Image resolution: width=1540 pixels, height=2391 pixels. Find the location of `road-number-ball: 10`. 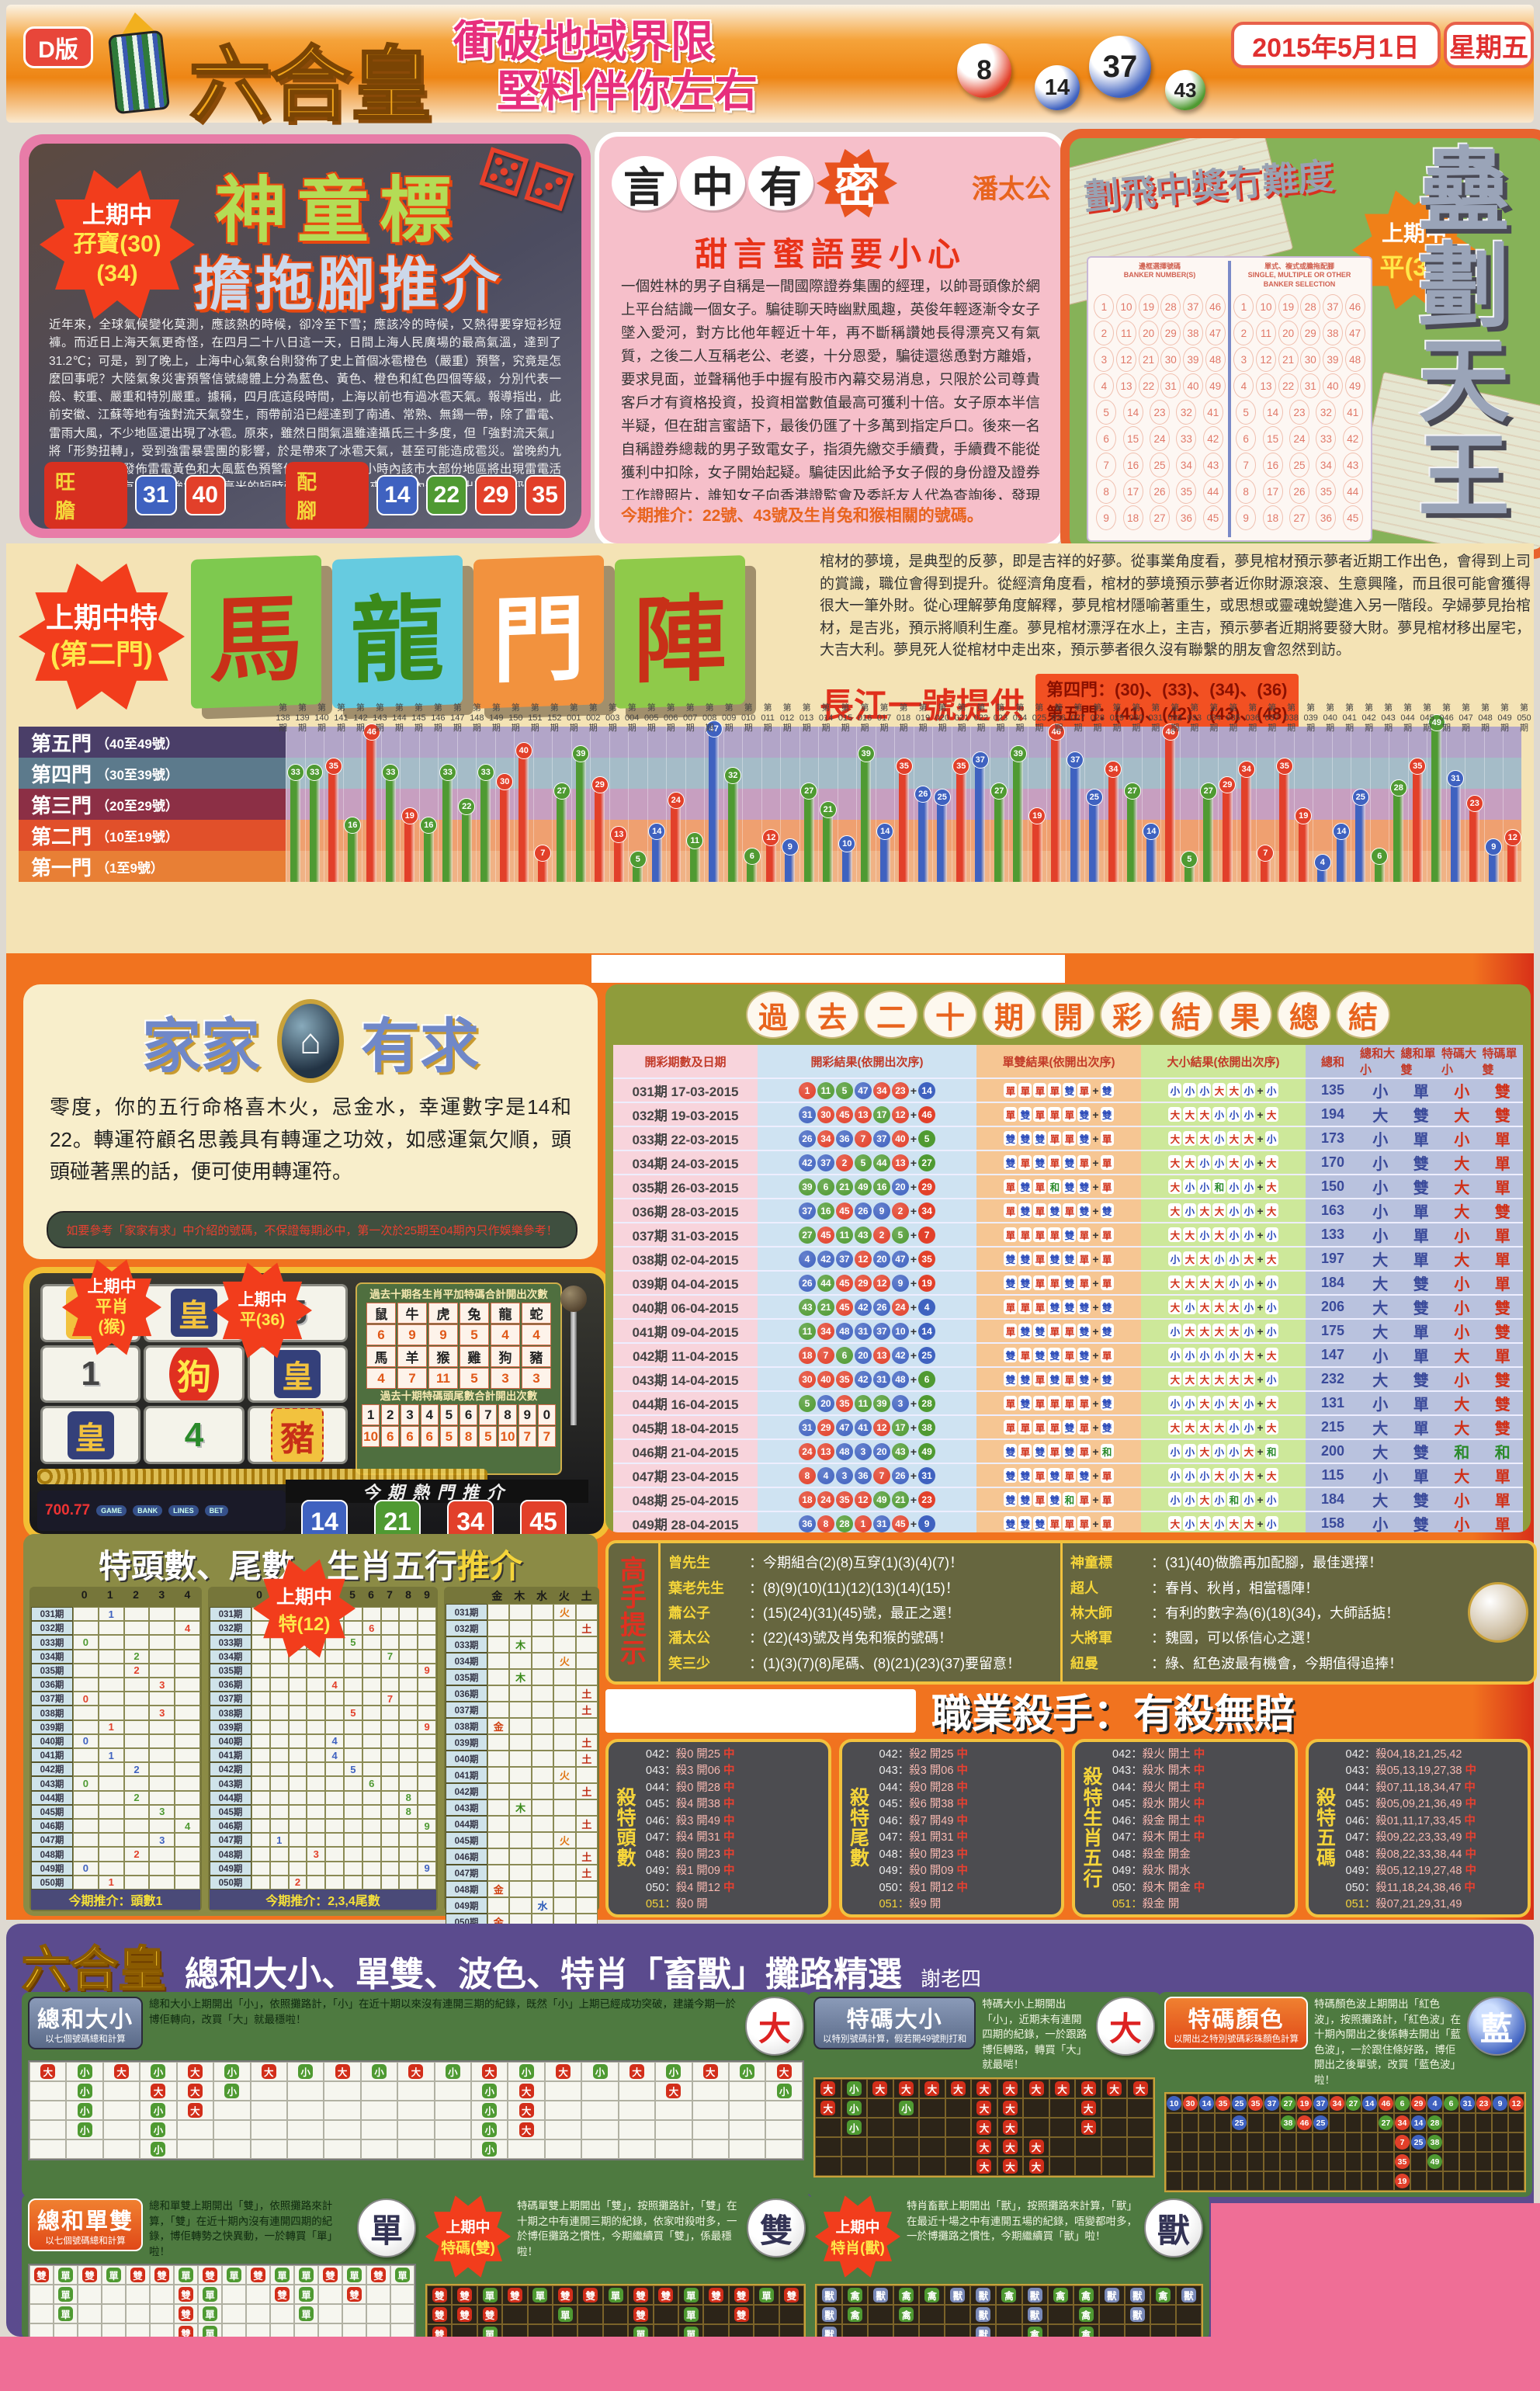

road-number-ball: 10 is located at coordinates (1174, 2104).